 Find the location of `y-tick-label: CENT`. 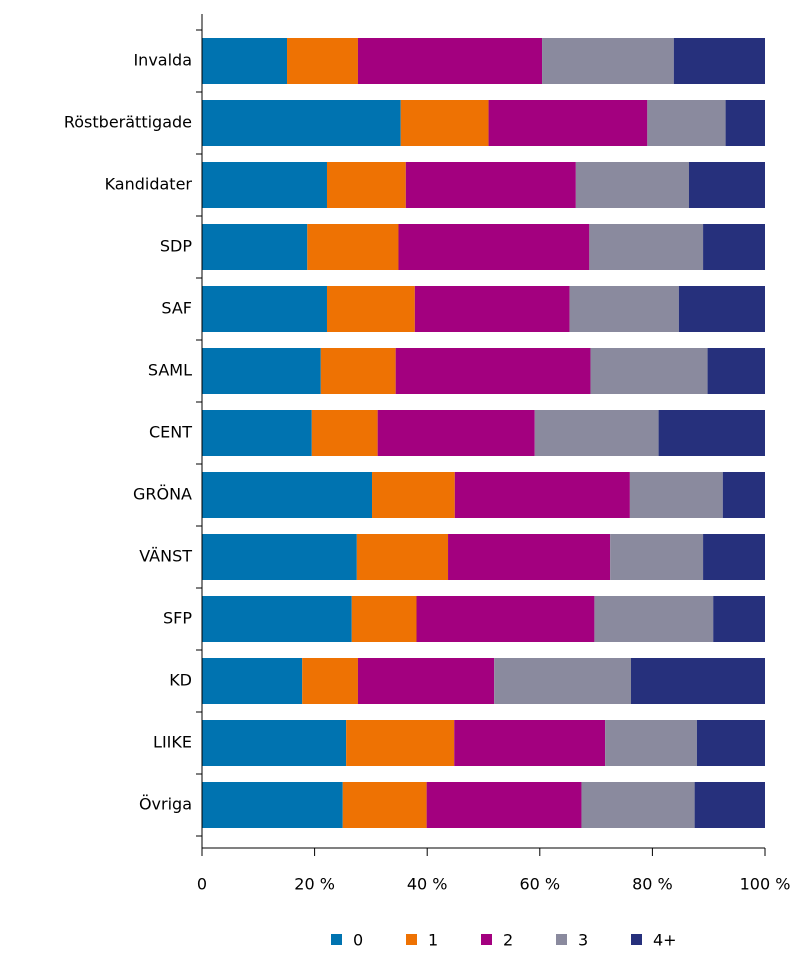

y-tick-label: CENT is located at coordinates (170, 432).